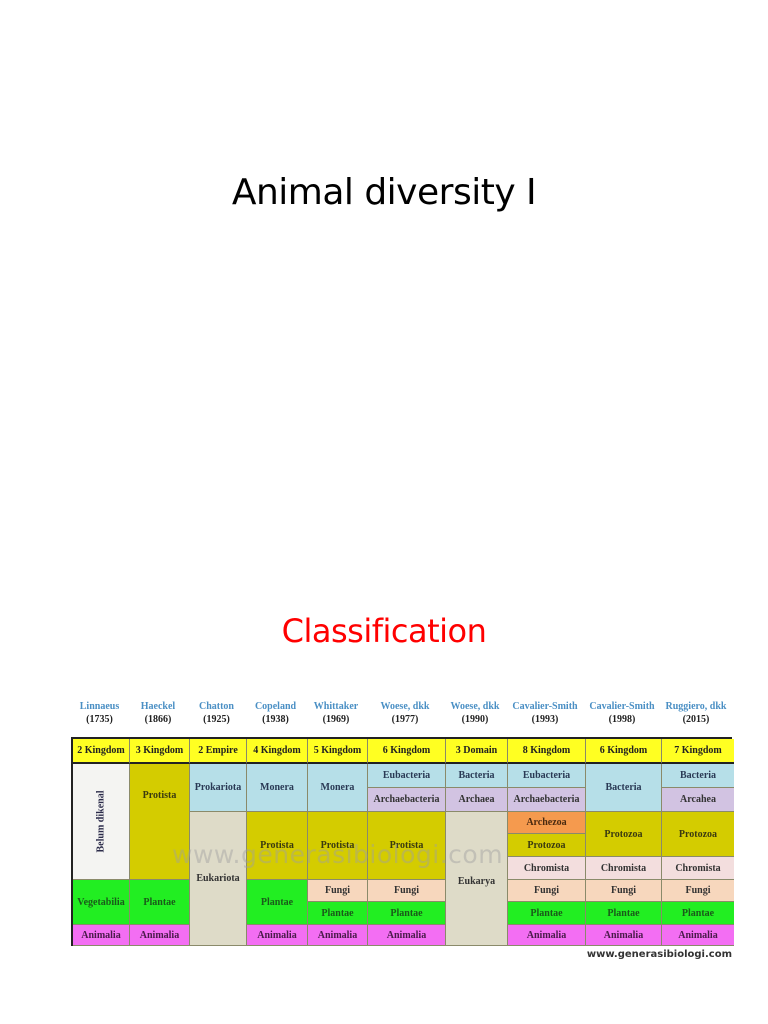  What do you see at coordinates (545, 713) in the screenshot?
I see `author-cavalier-1993: Cavalier-Smith (1993)` at bounding box center [545, 713].